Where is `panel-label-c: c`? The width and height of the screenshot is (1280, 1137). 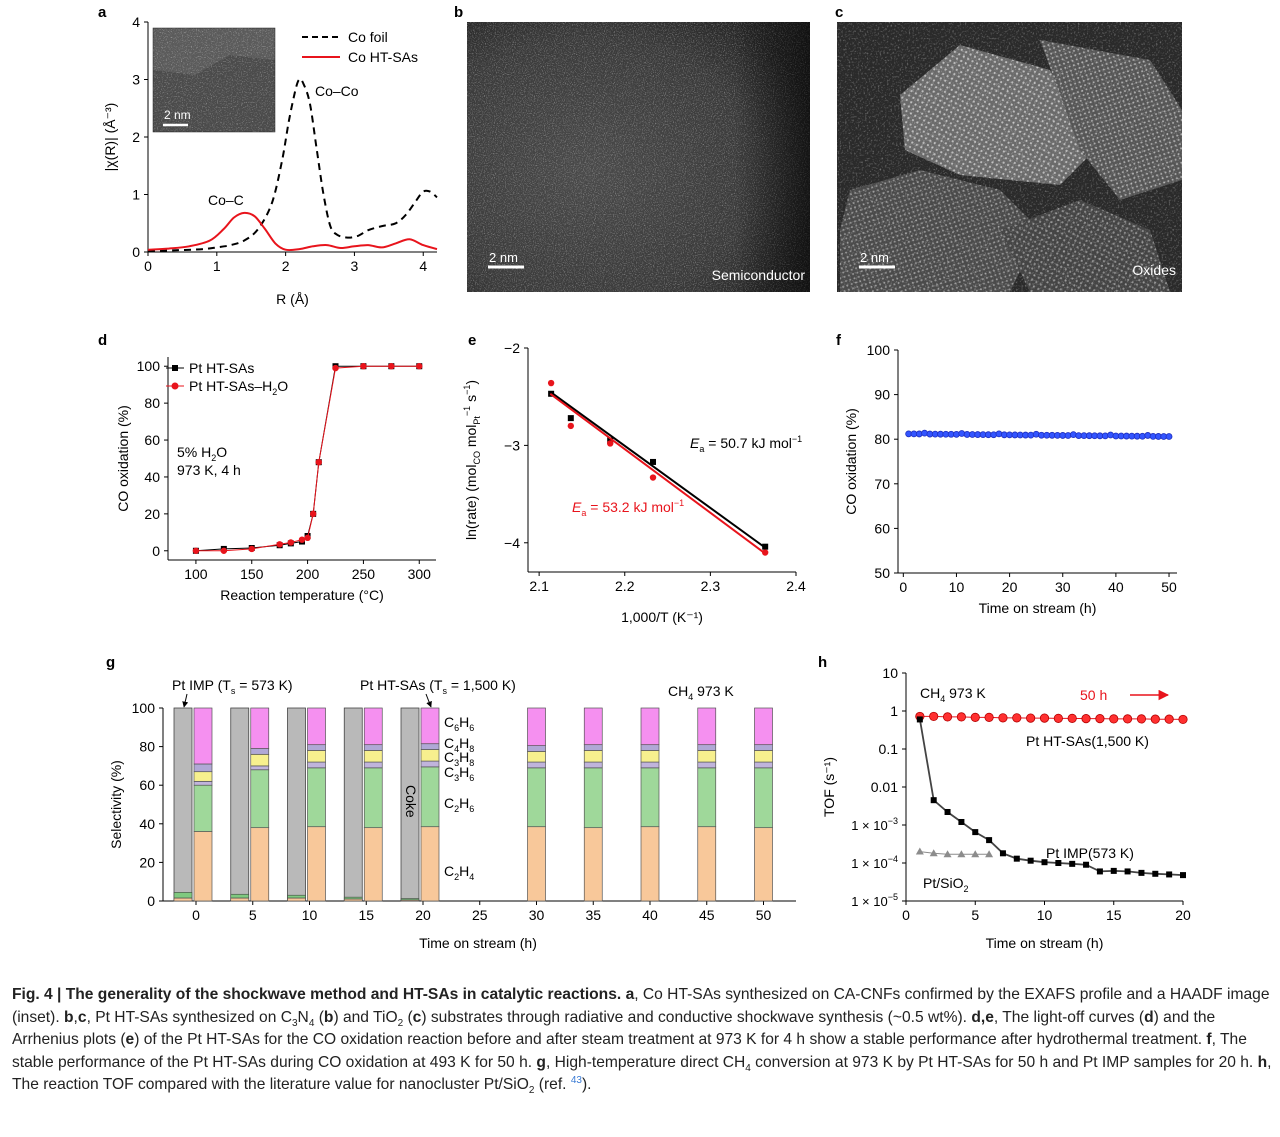
panel-label-c: c is located at coordinates (839, 12).